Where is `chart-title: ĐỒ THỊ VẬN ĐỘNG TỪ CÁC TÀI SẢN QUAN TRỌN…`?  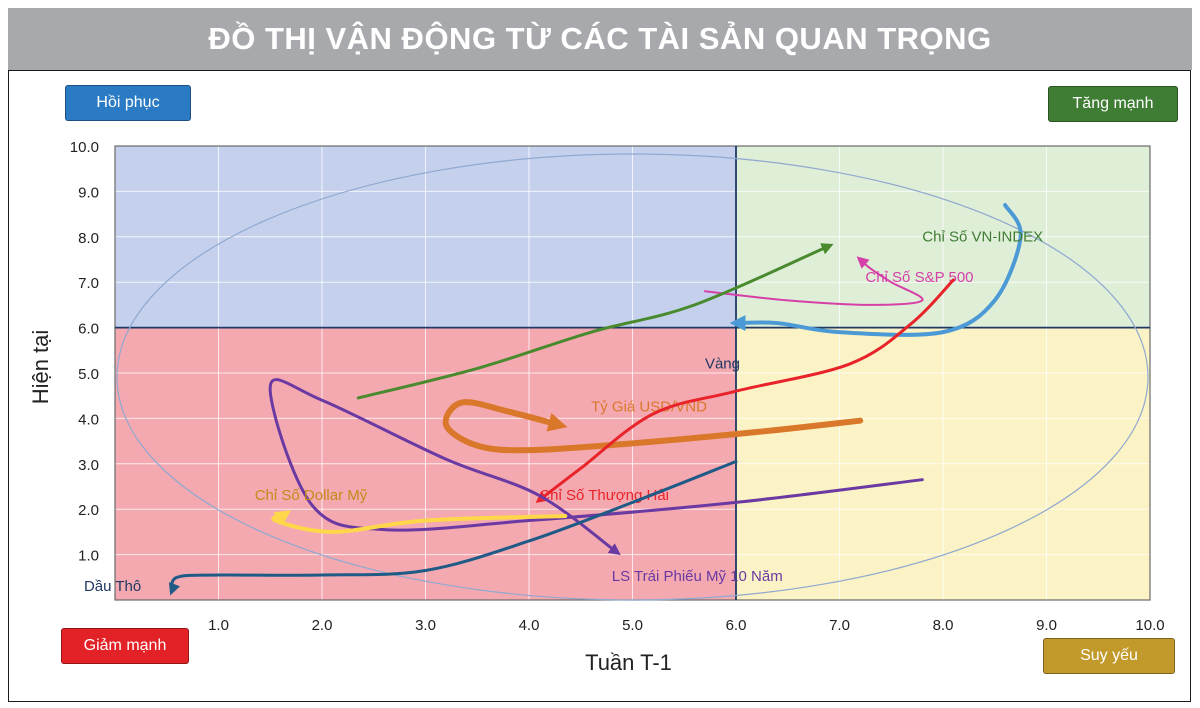
chart-title: ĐỒ THỊ VẬN ĐỘNG TỪ CÁC TÀI SẢN QUAN TRỌN… is located at coordinates (600, 38).